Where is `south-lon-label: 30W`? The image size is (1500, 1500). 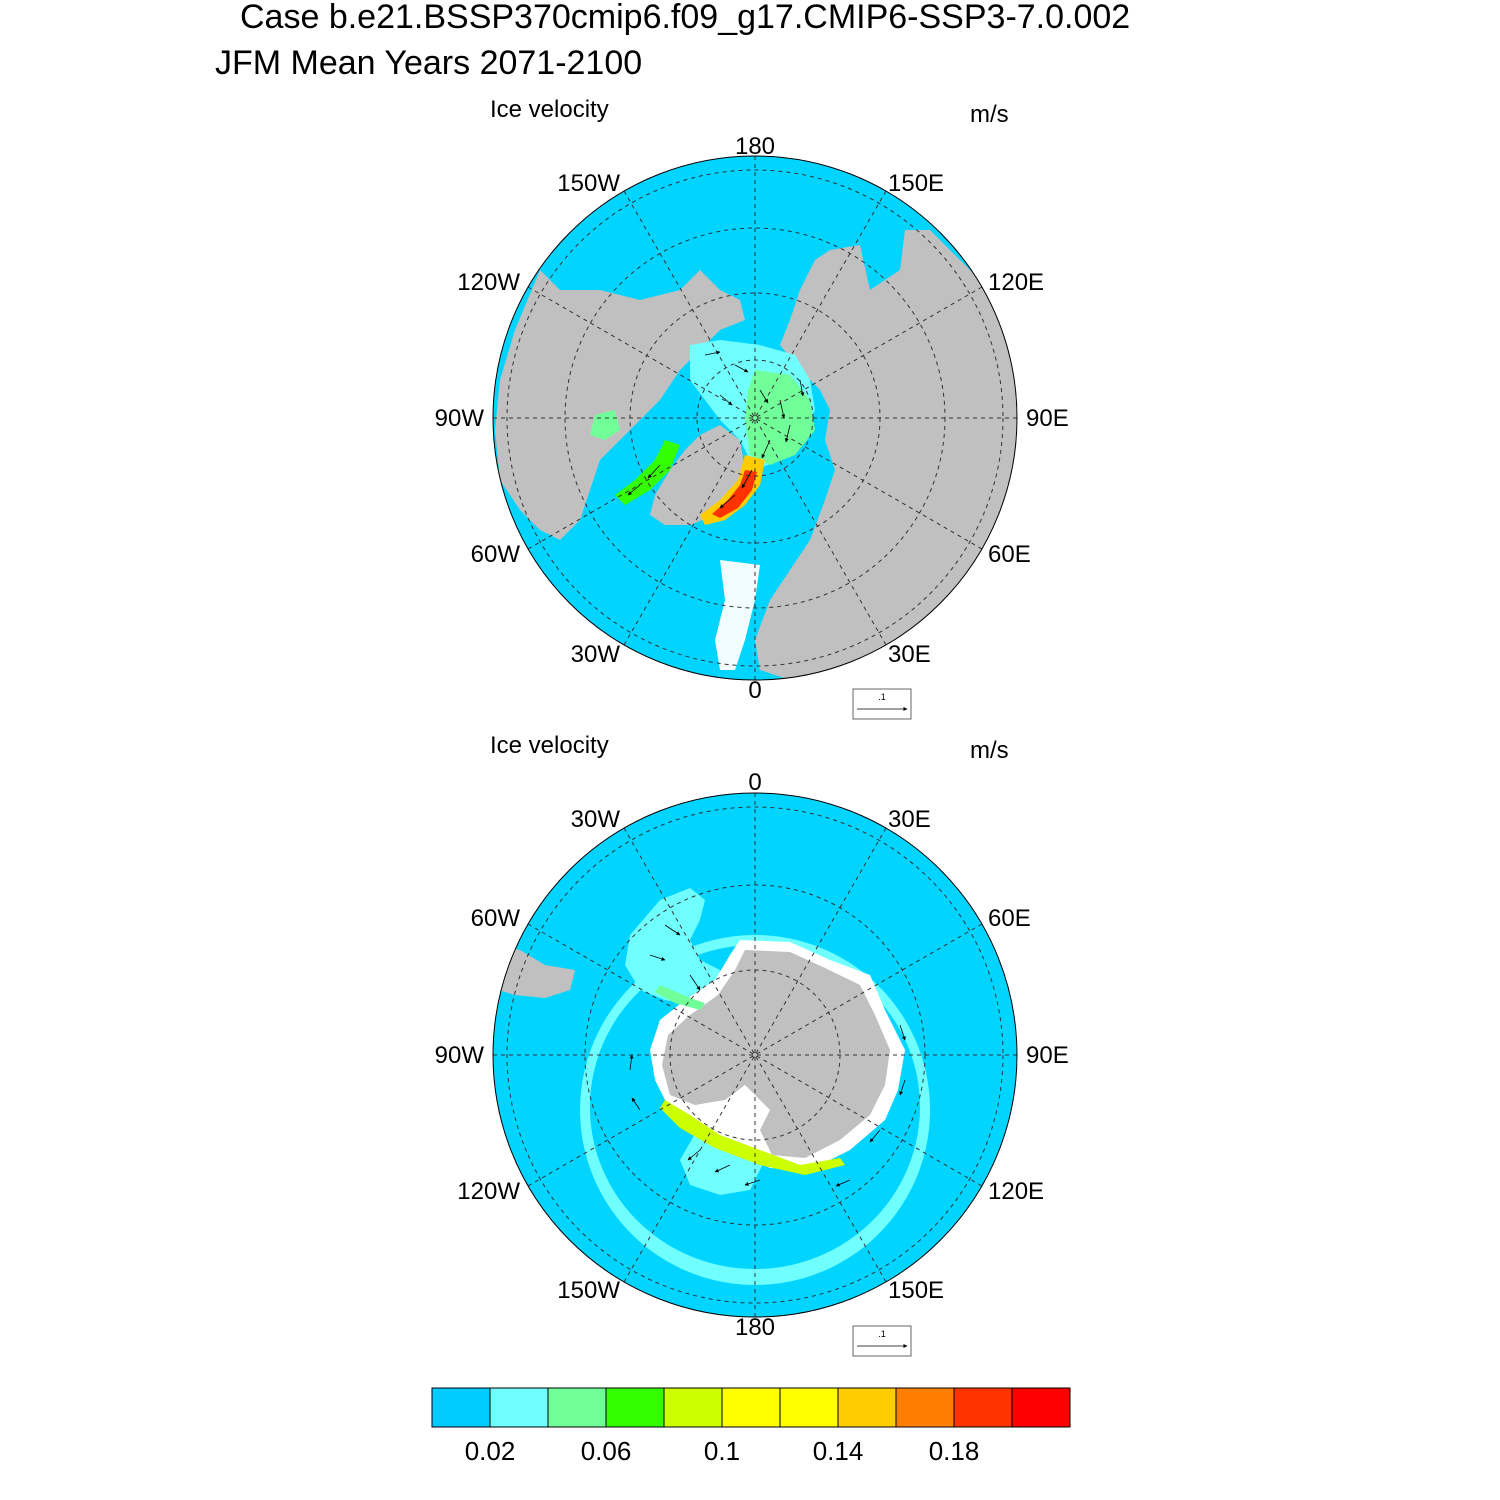 south-lon-label: 30W is located at coordinates (596, 819).